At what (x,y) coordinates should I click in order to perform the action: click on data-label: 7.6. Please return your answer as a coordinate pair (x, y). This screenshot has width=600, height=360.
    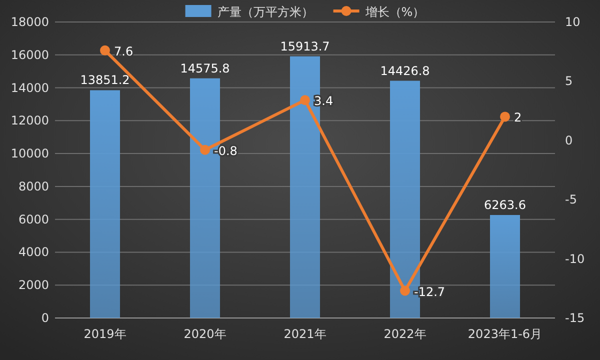
    Looking at the image, I should click on (124, 51).